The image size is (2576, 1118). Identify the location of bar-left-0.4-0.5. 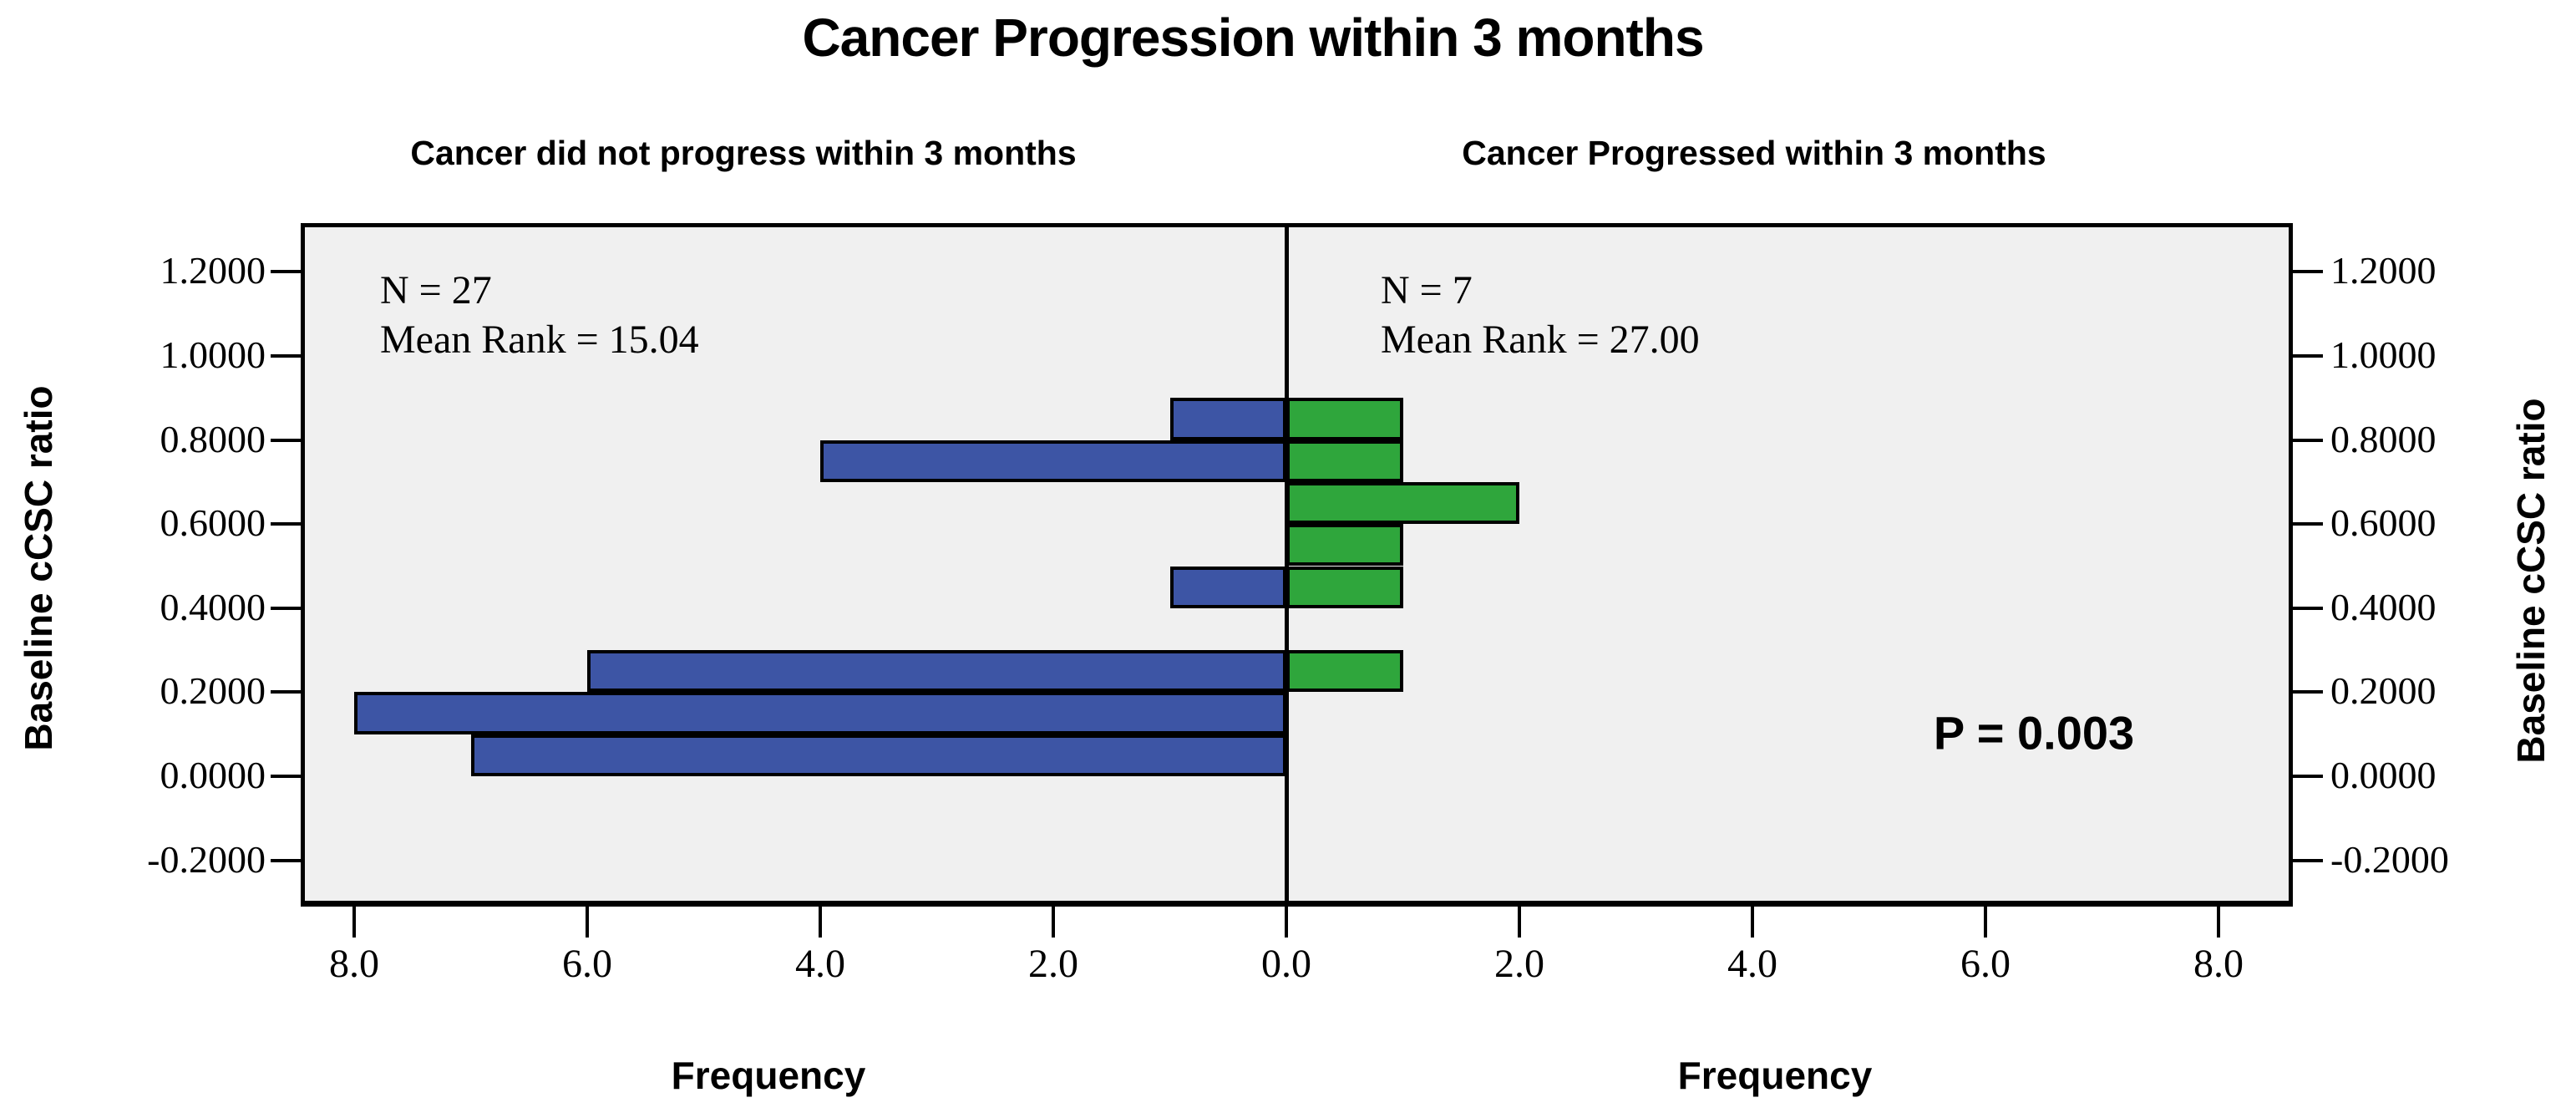
(1227, 587).